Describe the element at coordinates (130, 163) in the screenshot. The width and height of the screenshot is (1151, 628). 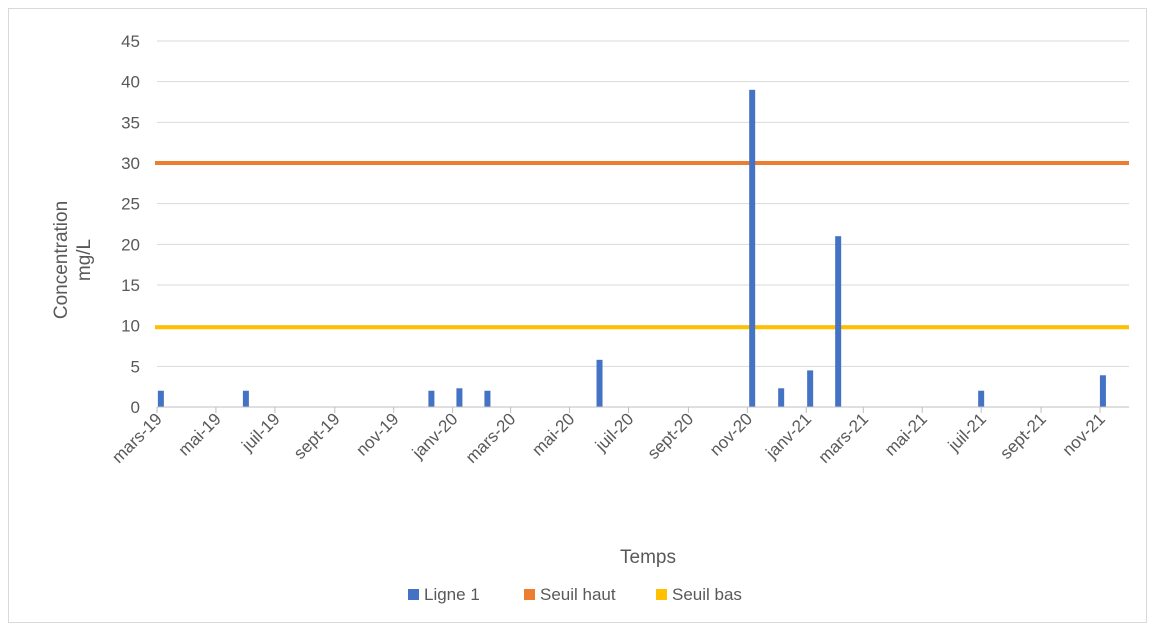
I see `y-tick-label: 30` at that location.